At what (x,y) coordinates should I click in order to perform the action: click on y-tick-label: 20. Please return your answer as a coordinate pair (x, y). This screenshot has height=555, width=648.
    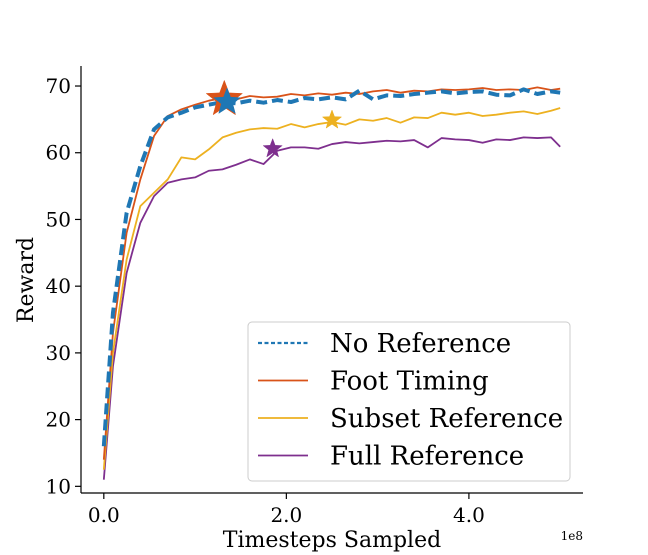
    Looking at the image, I should click on (58, 420).